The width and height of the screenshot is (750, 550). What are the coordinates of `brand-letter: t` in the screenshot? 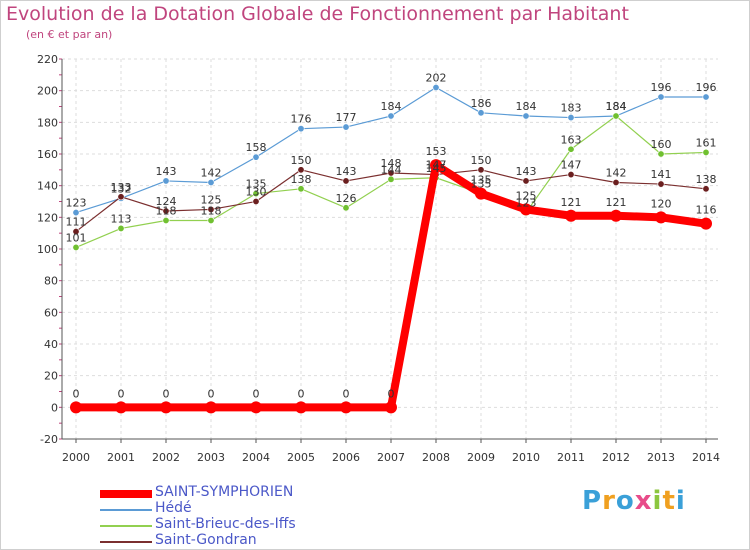 It's located at (669, 501).